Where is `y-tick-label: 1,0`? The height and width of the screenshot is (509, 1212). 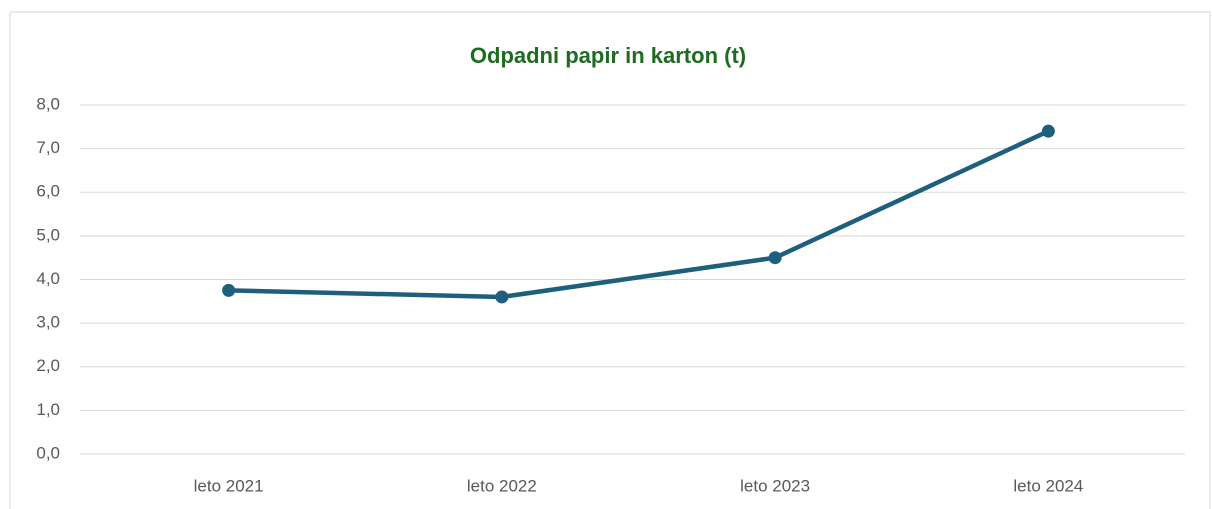 y-tick-label: 1,0 is located at coordinates (48, 409).